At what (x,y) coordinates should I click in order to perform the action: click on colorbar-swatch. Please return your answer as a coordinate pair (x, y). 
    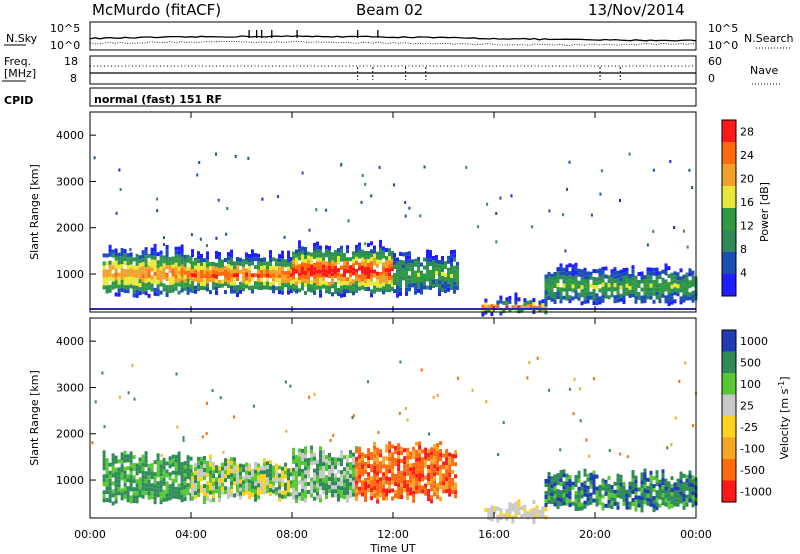
    Looking at the image, I should click on (729, 153).